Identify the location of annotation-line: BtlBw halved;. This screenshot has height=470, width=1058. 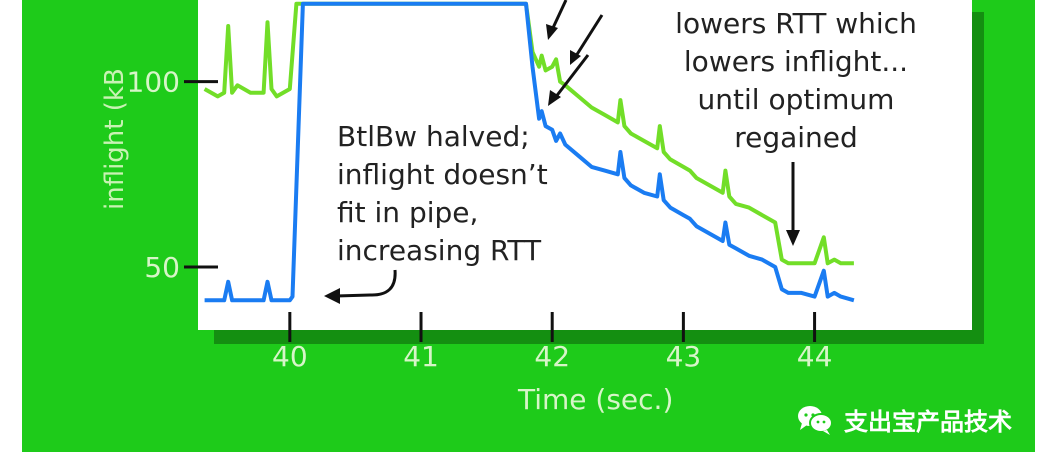
(433, 136).